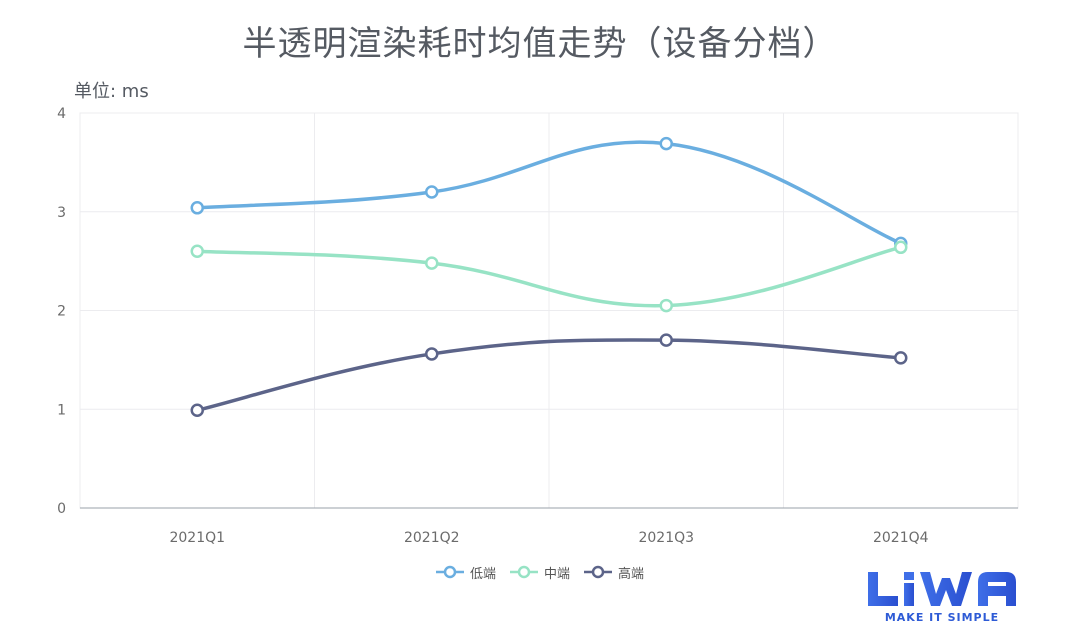 This screenshot has width=1080, height=636. Describe the element at coordinates (482, 574) in the screenshot. I see `legend-label: 低端` at that location.